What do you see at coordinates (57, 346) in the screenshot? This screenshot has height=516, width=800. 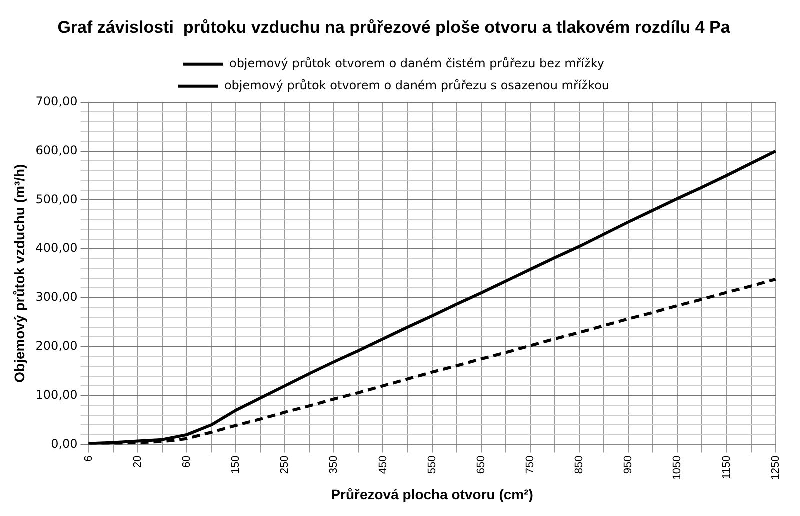 I see `y-tick-label: 200,00` at bounding box center [57, 346].